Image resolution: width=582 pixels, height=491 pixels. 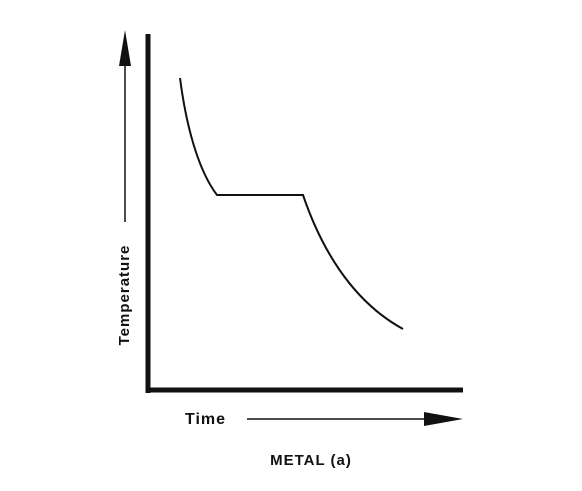 What do you see at coordinates (443, 419) in the screenshot?
I see `x-arrow-head` at bounding box center [443, 419].